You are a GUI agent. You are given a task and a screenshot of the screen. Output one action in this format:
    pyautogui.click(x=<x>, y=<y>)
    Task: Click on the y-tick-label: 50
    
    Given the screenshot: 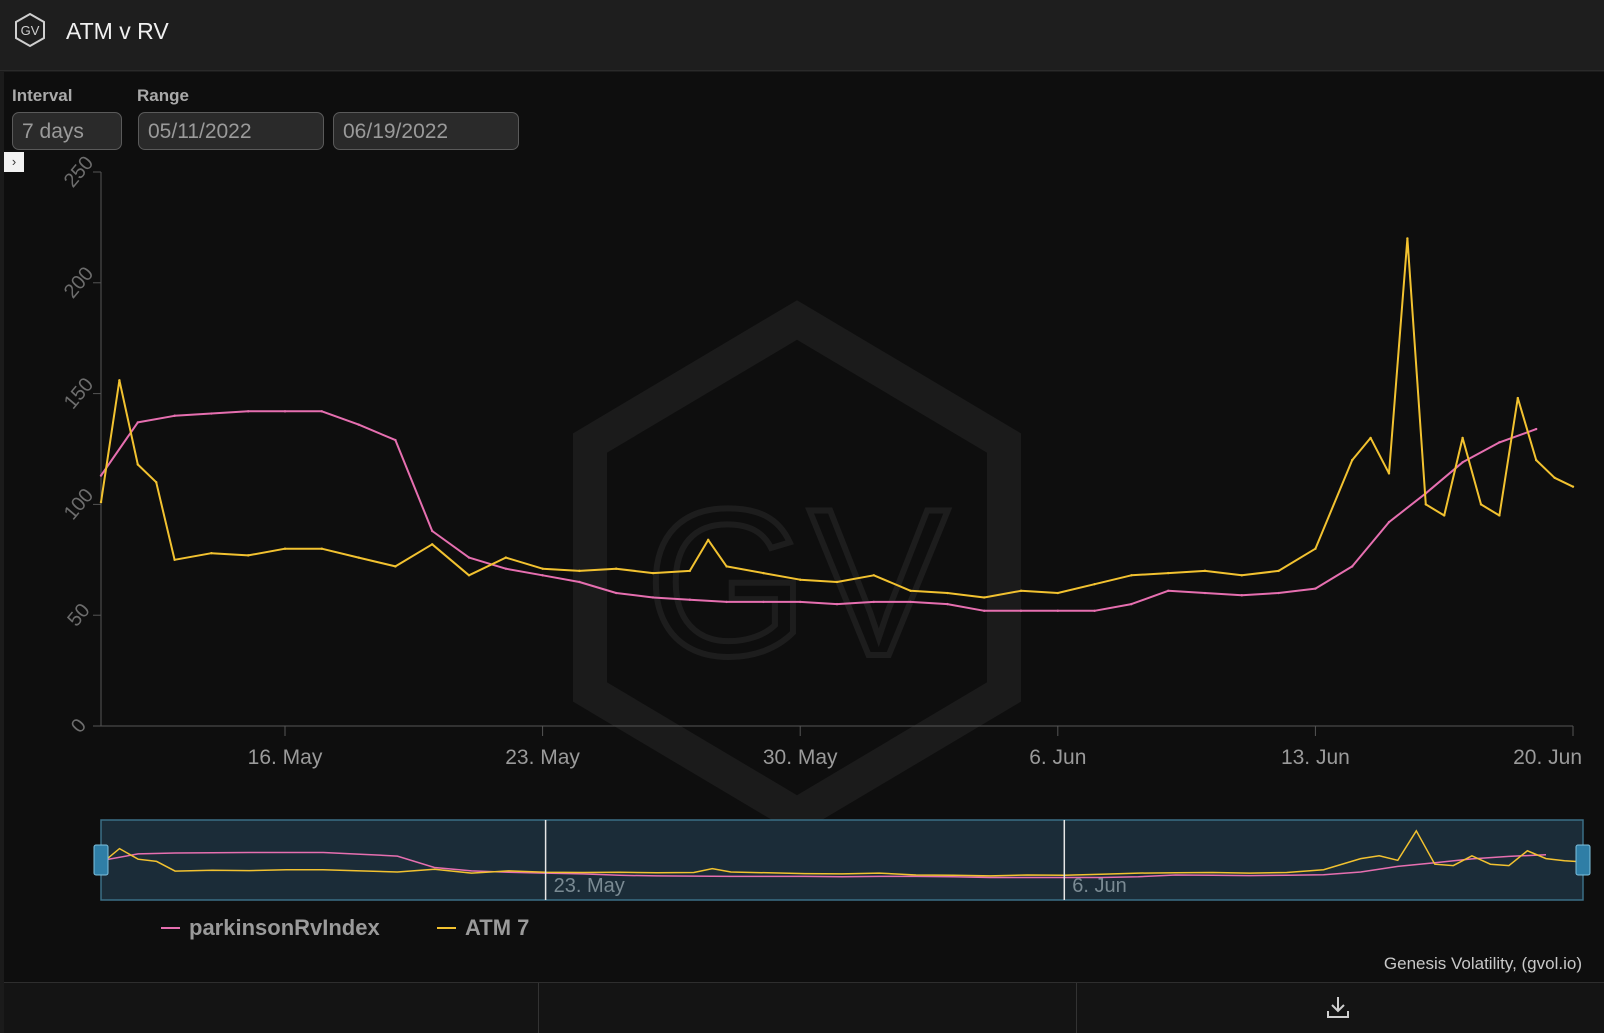 What is the action you would take?
    pyautogui.click(x=78, y=615)
    